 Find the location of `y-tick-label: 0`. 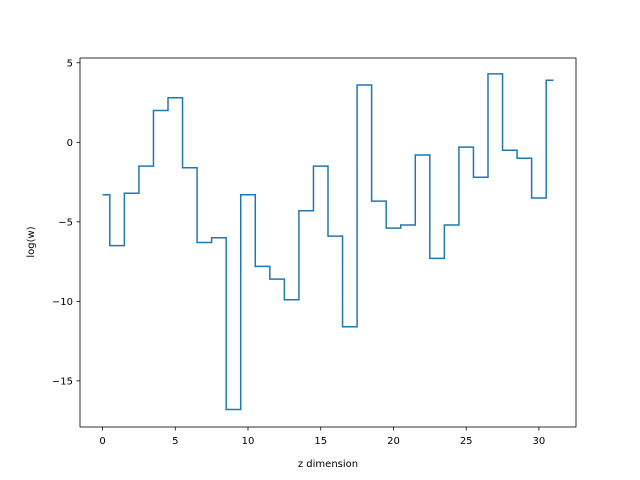

y-tick-label: 0 is located at coordinates (70, 143).